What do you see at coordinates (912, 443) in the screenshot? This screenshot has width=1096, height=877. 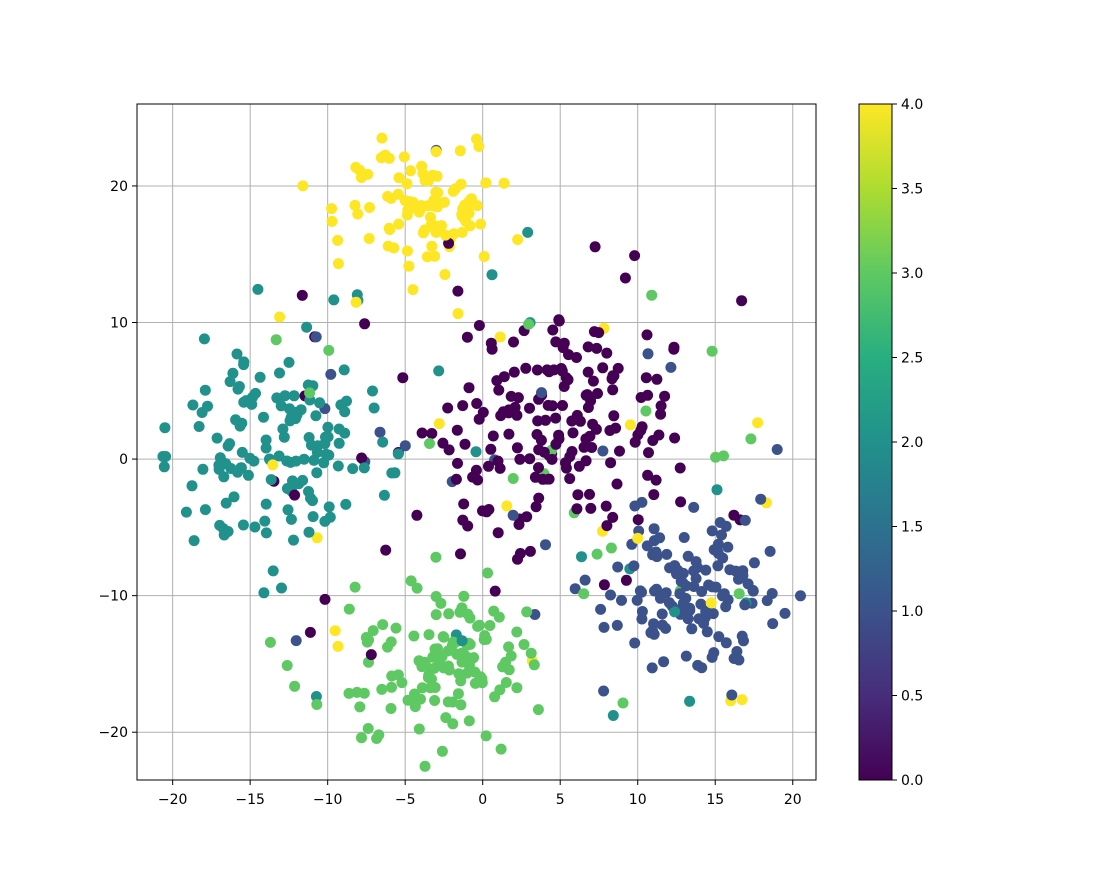 I see `colorbar-tick-label: 2.0` at bounding box center [912, 443].